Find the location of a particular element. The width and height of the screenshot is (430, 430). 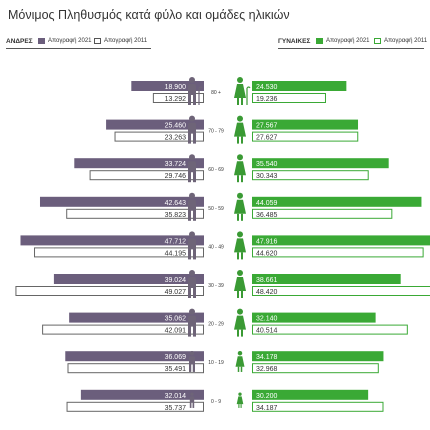

label-men-2011: 13.292 is located at coordinates (176, 99).